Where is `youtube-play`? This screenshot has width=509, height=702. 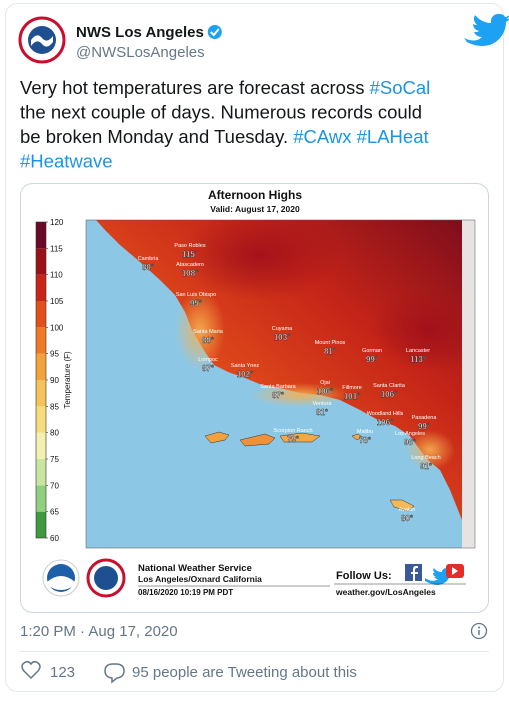 youtube-play is located at coordinates (455, 571).